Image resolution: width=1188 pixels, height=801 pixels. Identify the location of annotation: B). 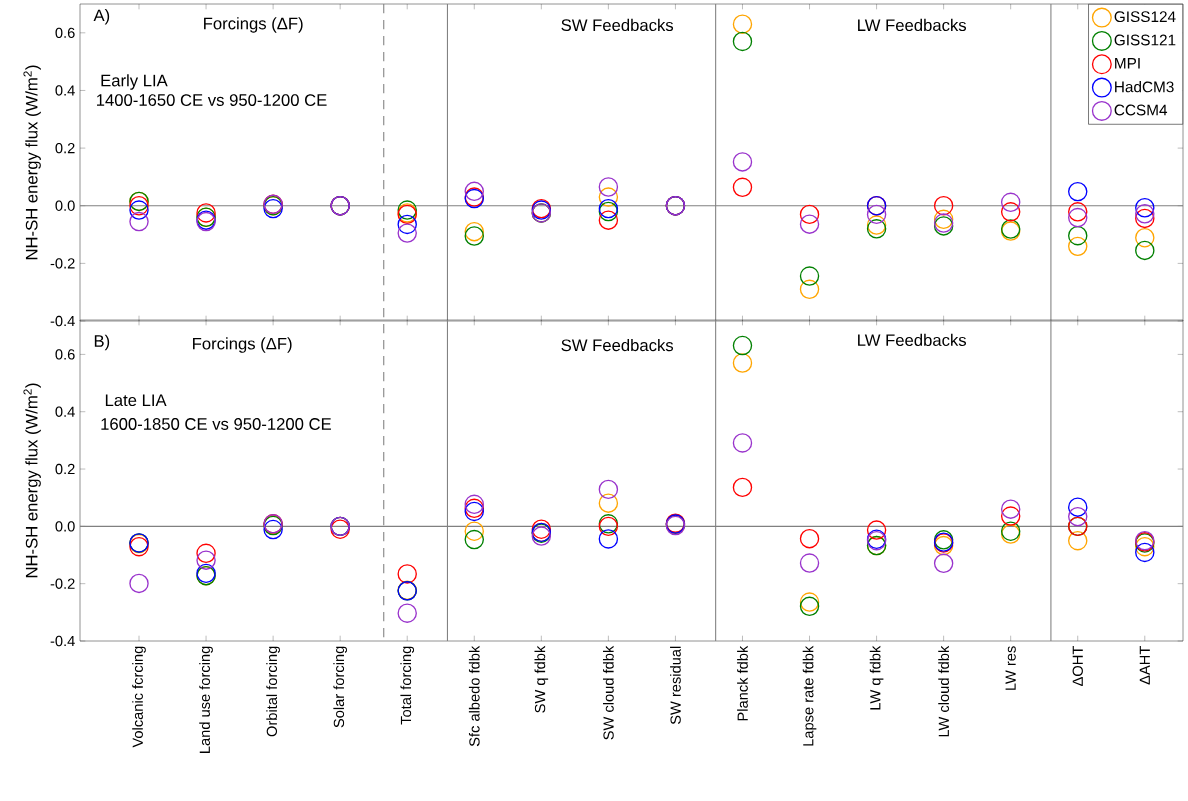
(102, 342).